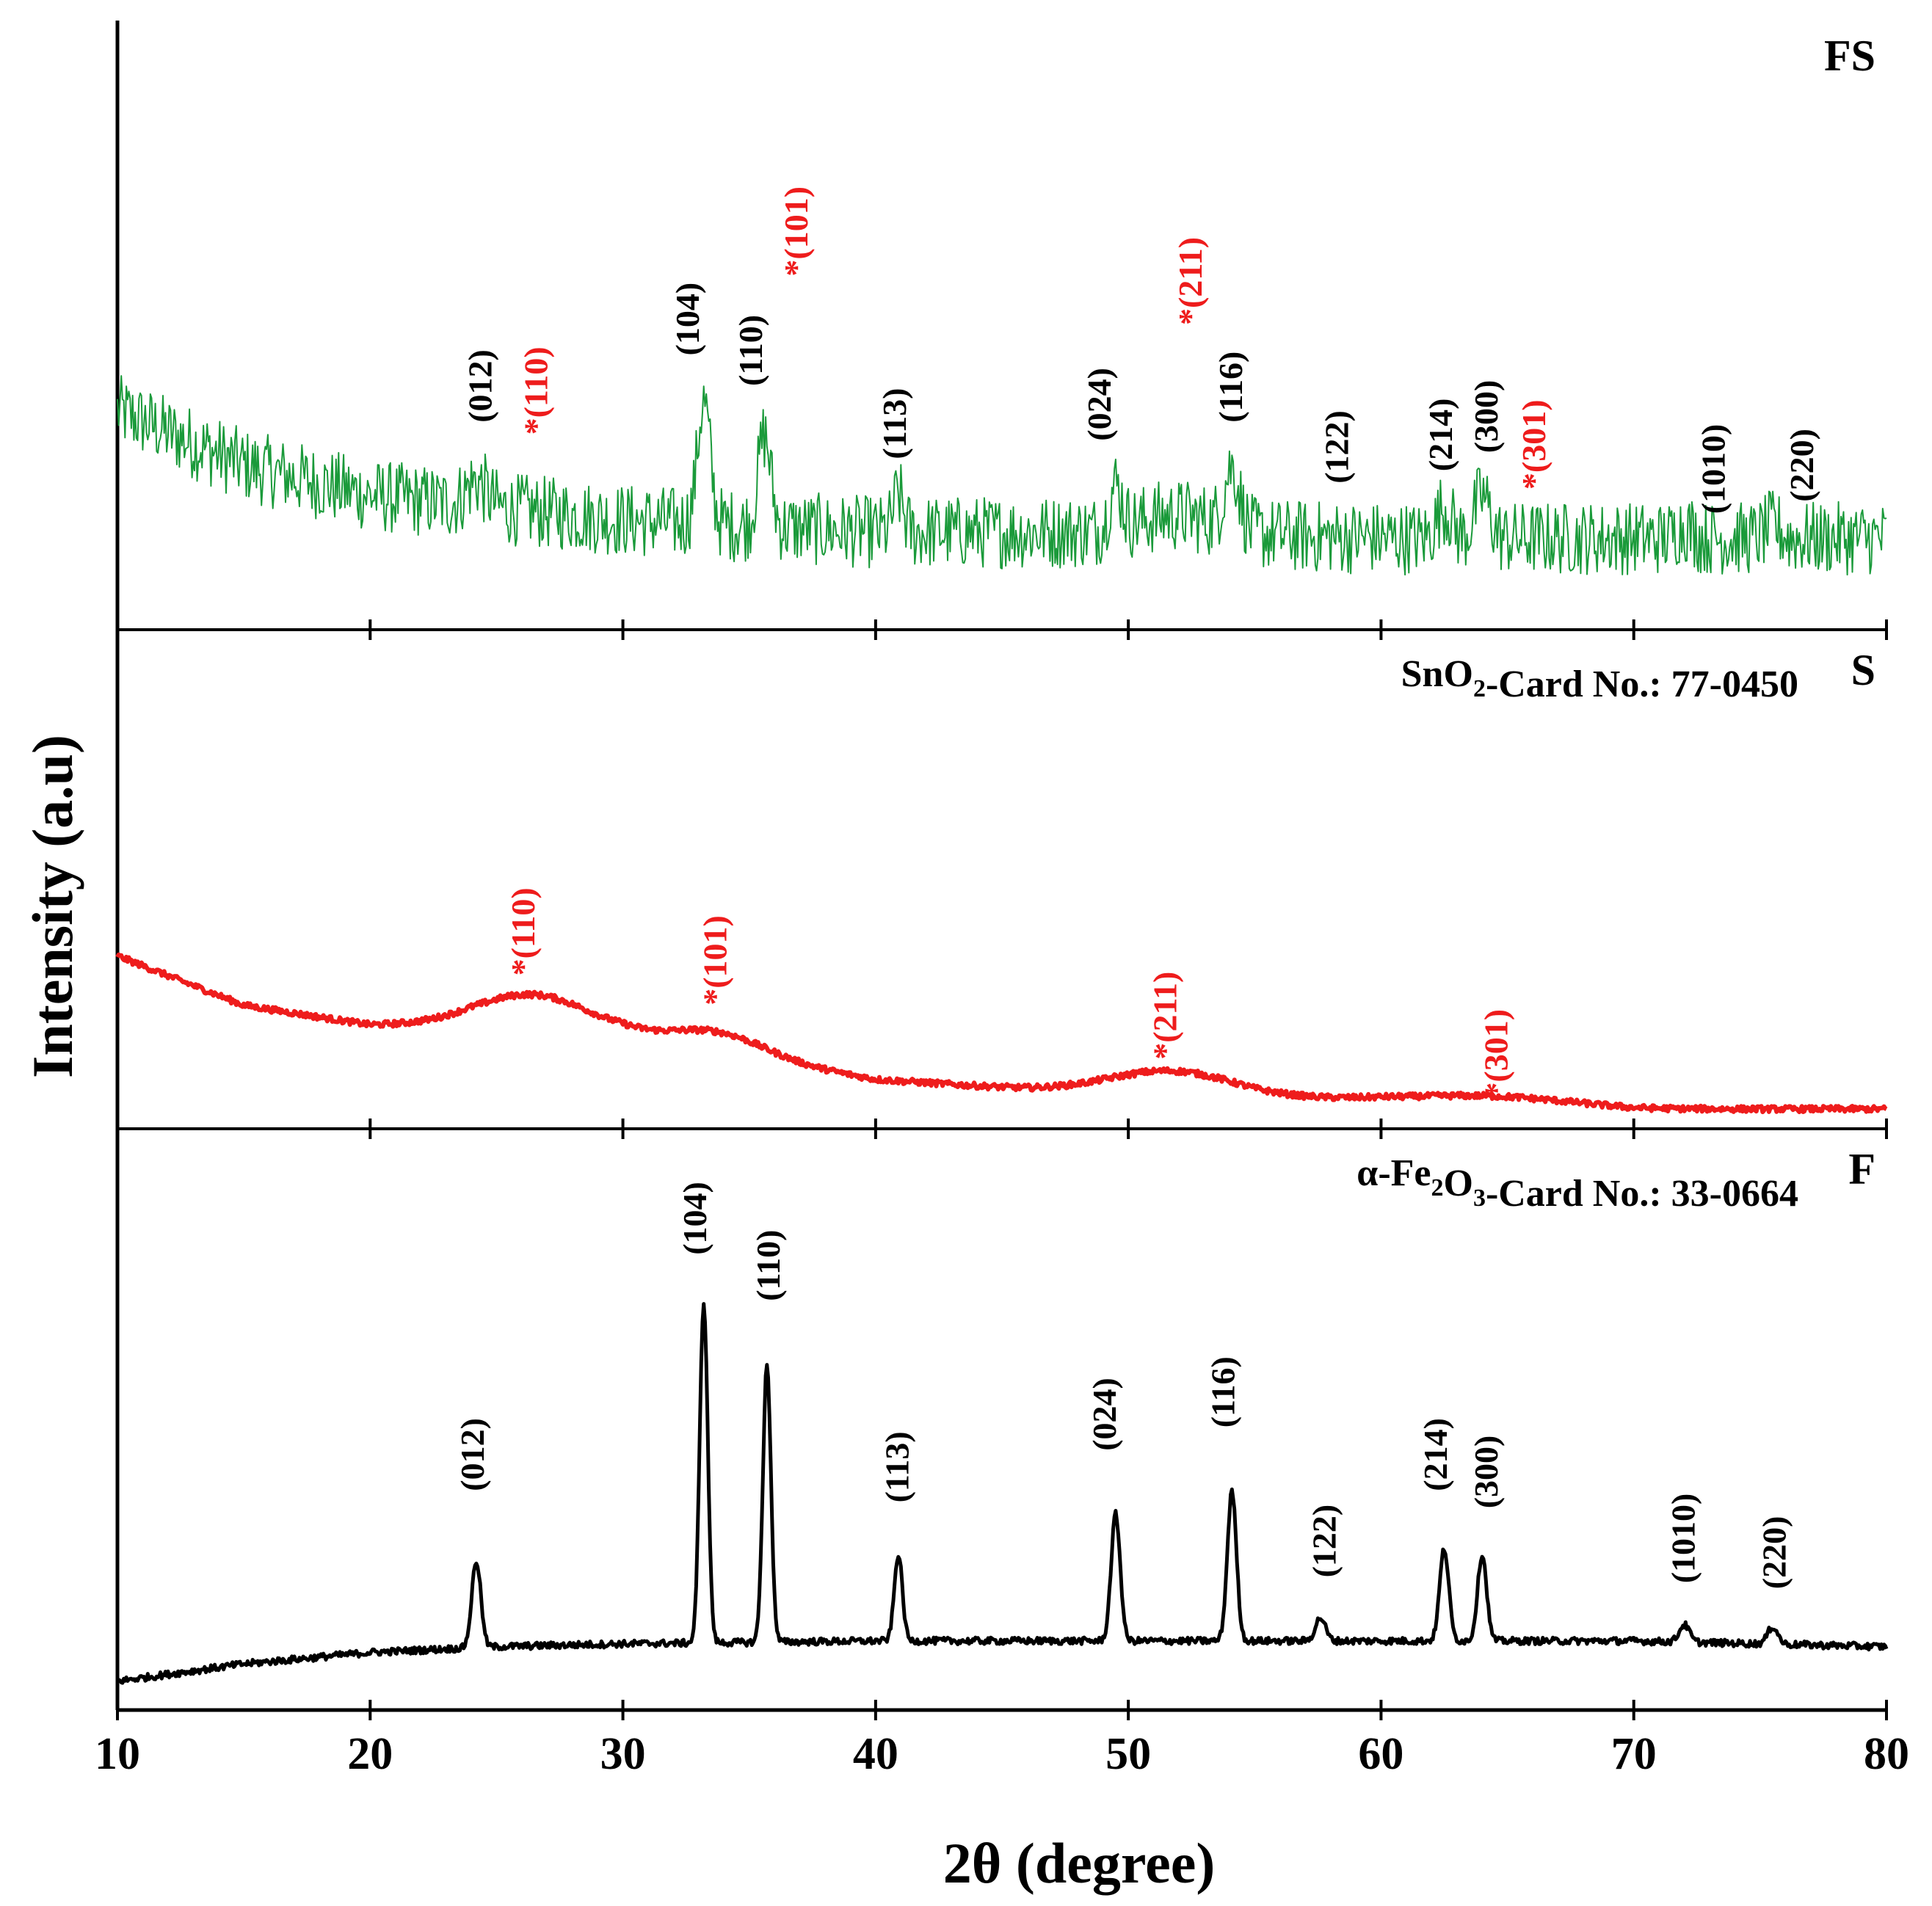 Image resolution: width=1932 pixels, height=1906 pixels. What do you see at coordinates (623, 1754) in the screenshot?
I see `x-tick-label: 30` at bounding box center [623, 1754].